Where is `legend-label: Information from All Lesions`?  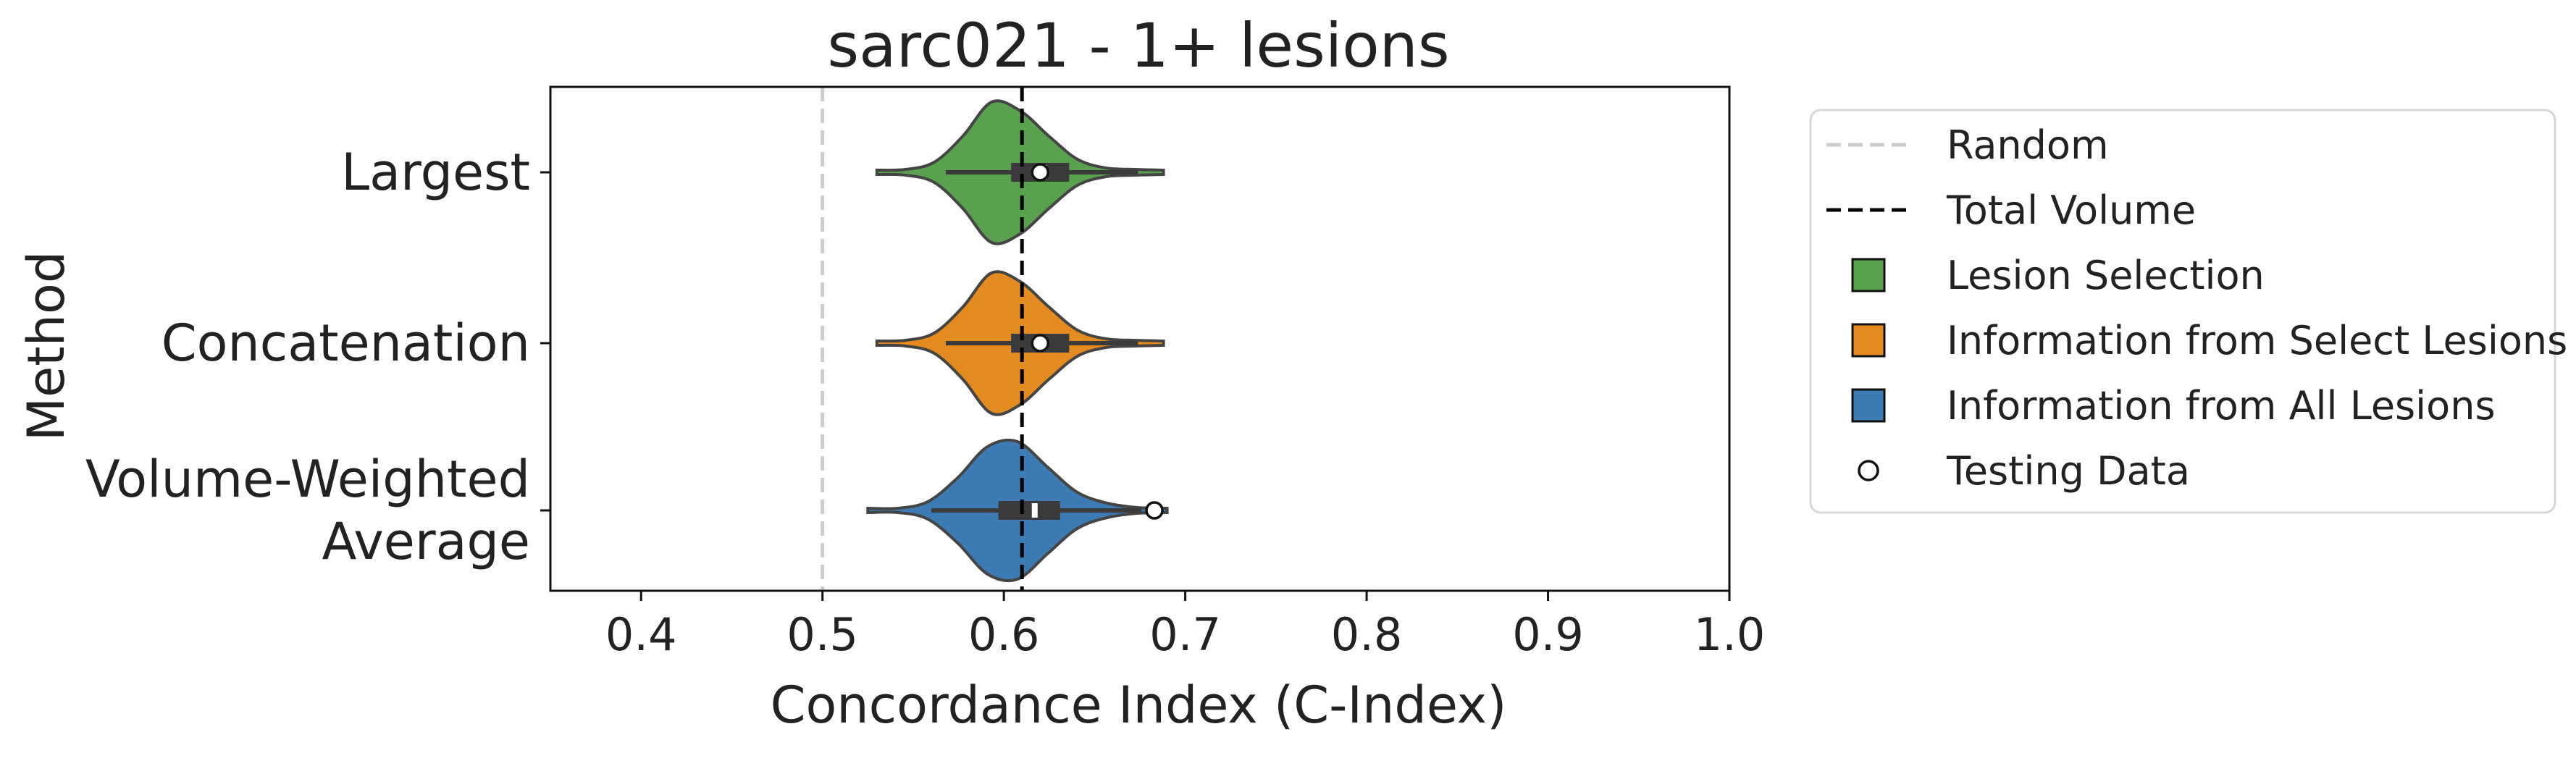
legend-label: Information from All Lesions is located at coordinates (2221, 406).